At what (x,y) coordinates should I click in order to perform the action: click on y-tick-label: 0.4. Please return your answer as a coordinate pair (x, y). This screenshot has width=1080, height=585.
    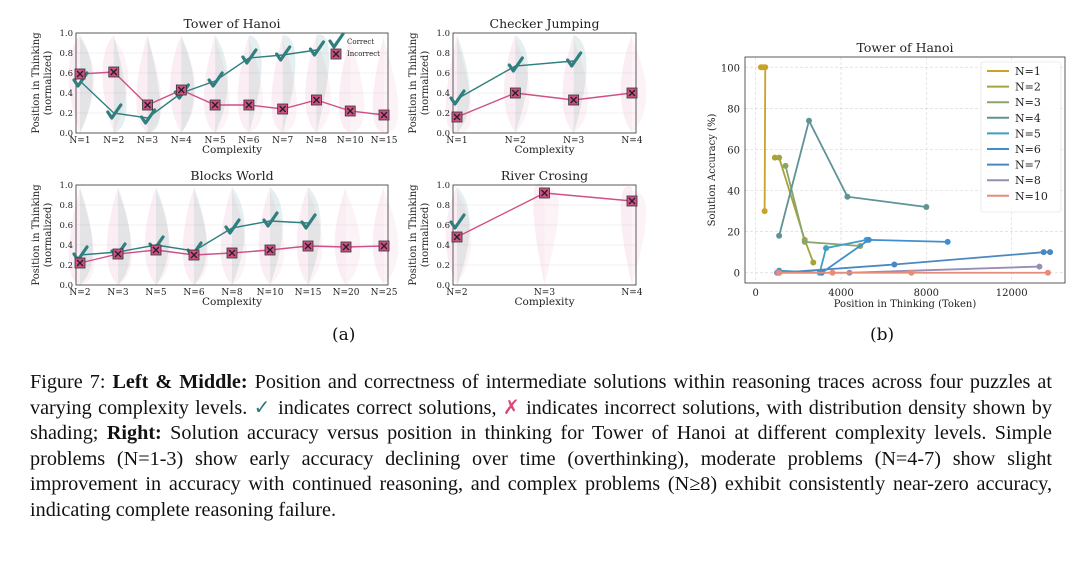
    Looking at the image, I should click on (443, 246).